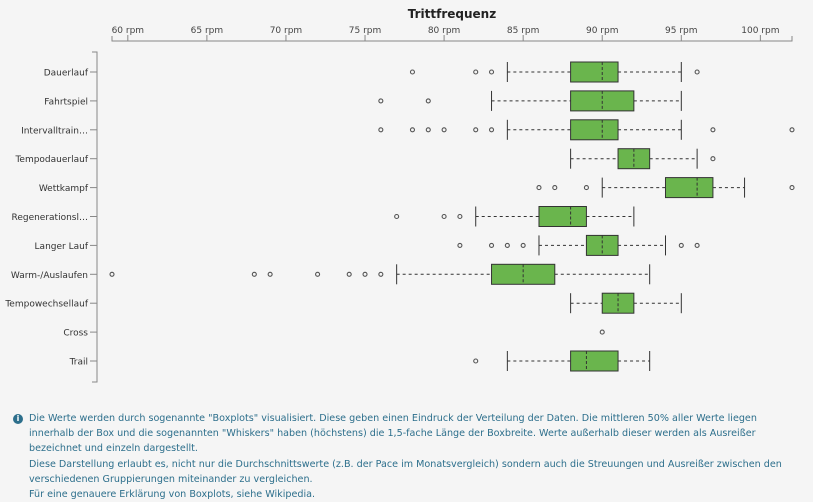  What do you see at coordinates (62, 247) in the screenshot?
I see `category-label: Langer Lauf` at bounding box center [62, 247].